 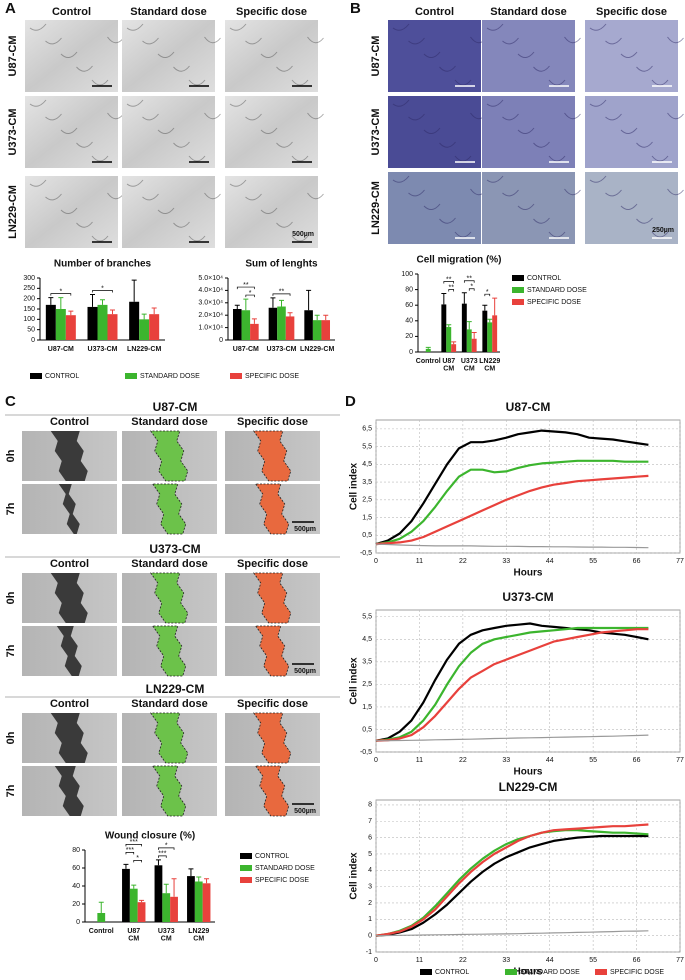 What do you see at coordinates (11, 650) in the screenshot?
I see `row-label: 7h` at bounding box center [11, 650].